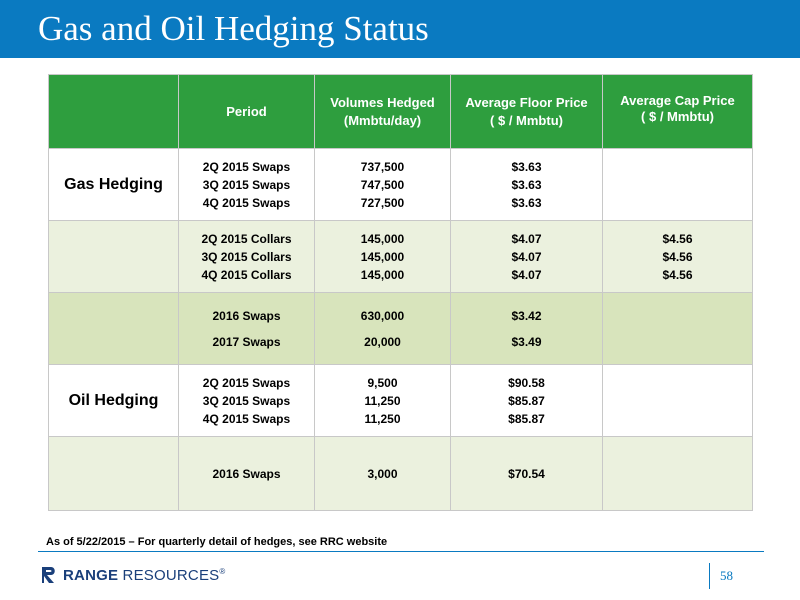 This screenshot has height=600, width=800. Describe the element at coordinates (526, 328) in the screenshot. I see `floor-price-cell: $3.42 $3.49` at that location.